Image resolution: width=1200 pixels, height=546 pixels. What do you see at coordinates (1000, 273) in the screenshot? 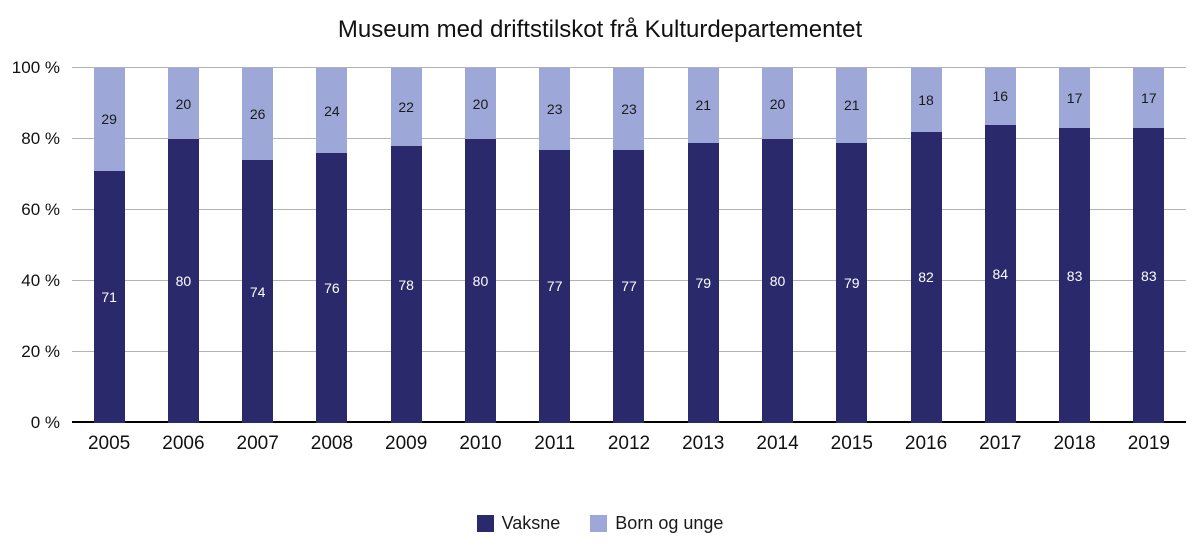
I see `bar-segment-vaksne-2017: 84` at bounding box center [1000, 273].